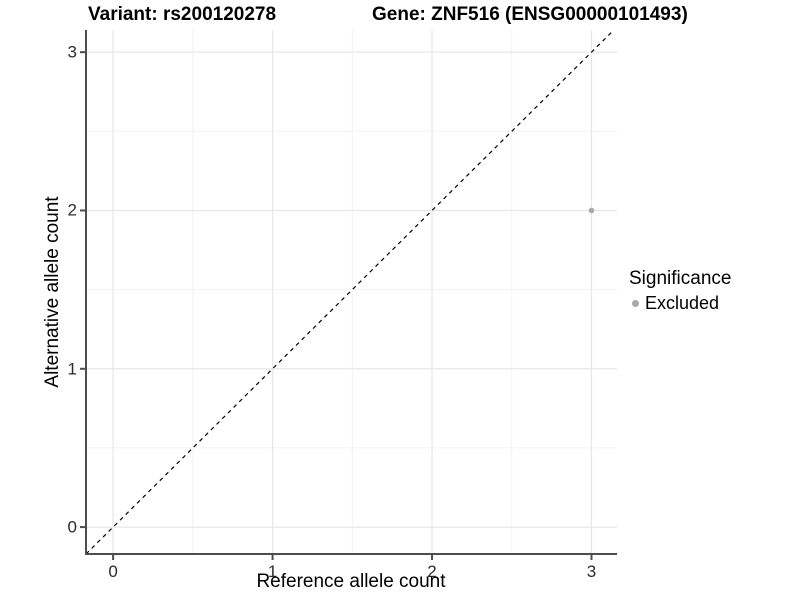 The width and height of the screenshot is (800, 600). What do you see at coordinates (113, 571) in the screenshot?
I see `x-tick-label: 0` at bounding box center [113, 571].